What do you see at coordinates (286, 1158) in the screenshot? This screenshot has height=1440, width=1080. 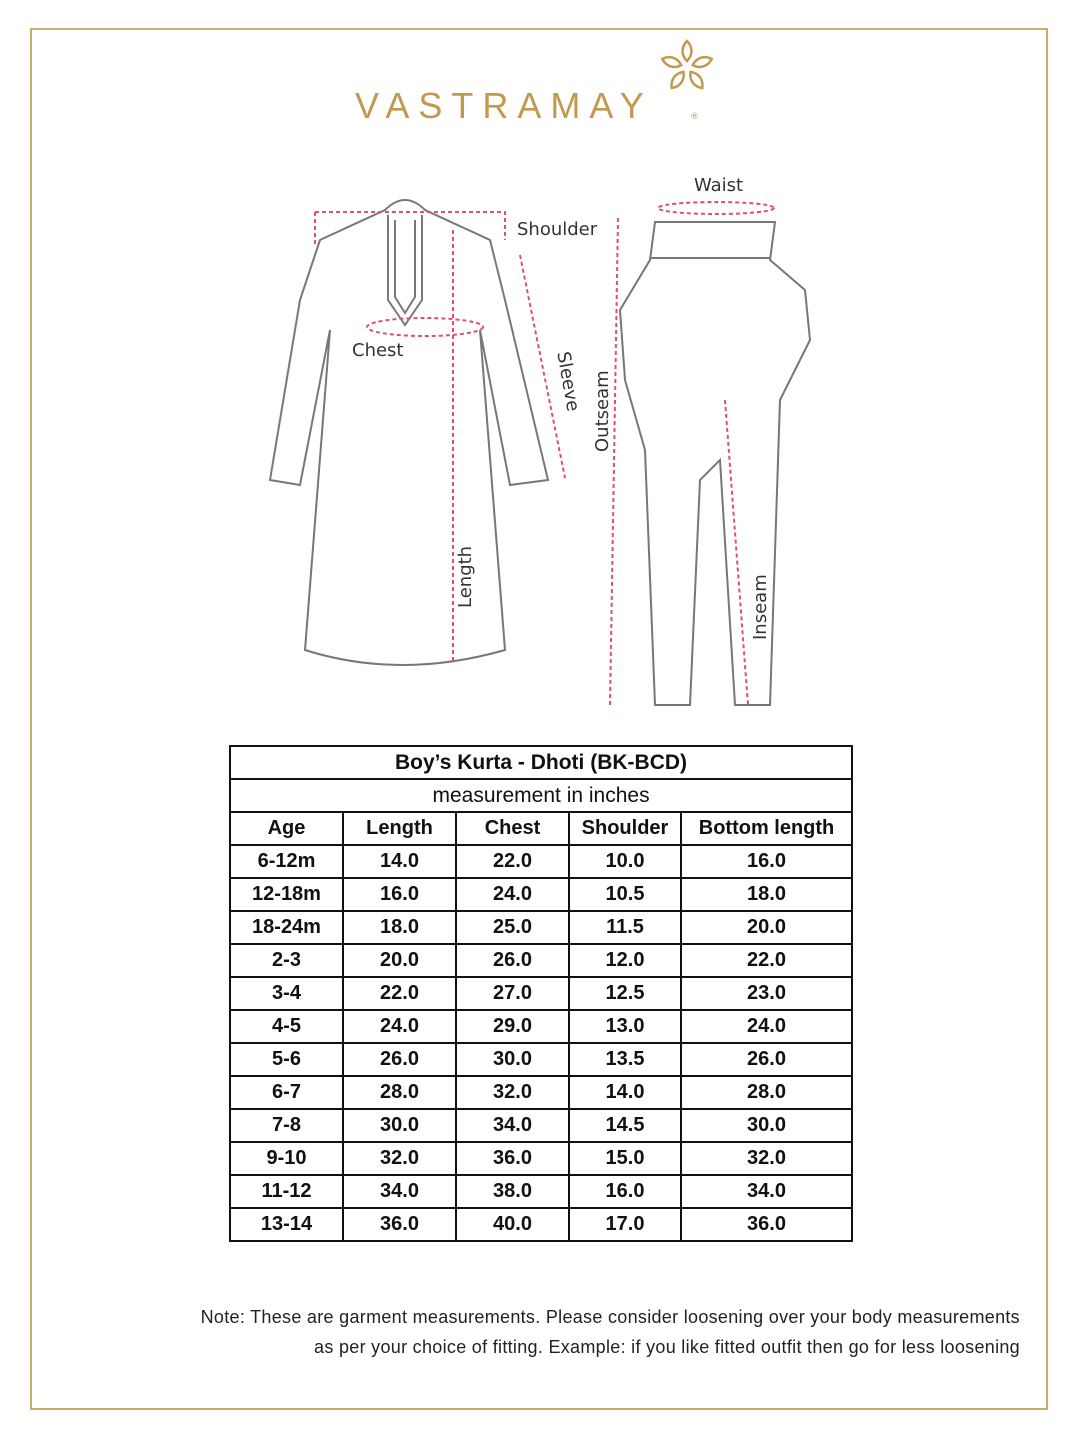 I see `table-cell: 9-10` at bounding box center [286, 1158].